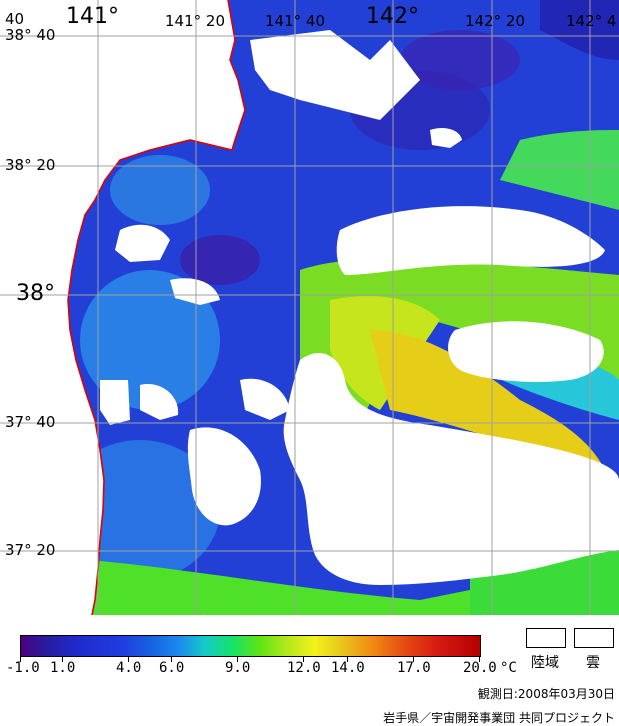 The image size is (619, 726). Describe the element at coordinates (392, 16) in the screenshot. I see `lon-label-142: 142°` at that location.